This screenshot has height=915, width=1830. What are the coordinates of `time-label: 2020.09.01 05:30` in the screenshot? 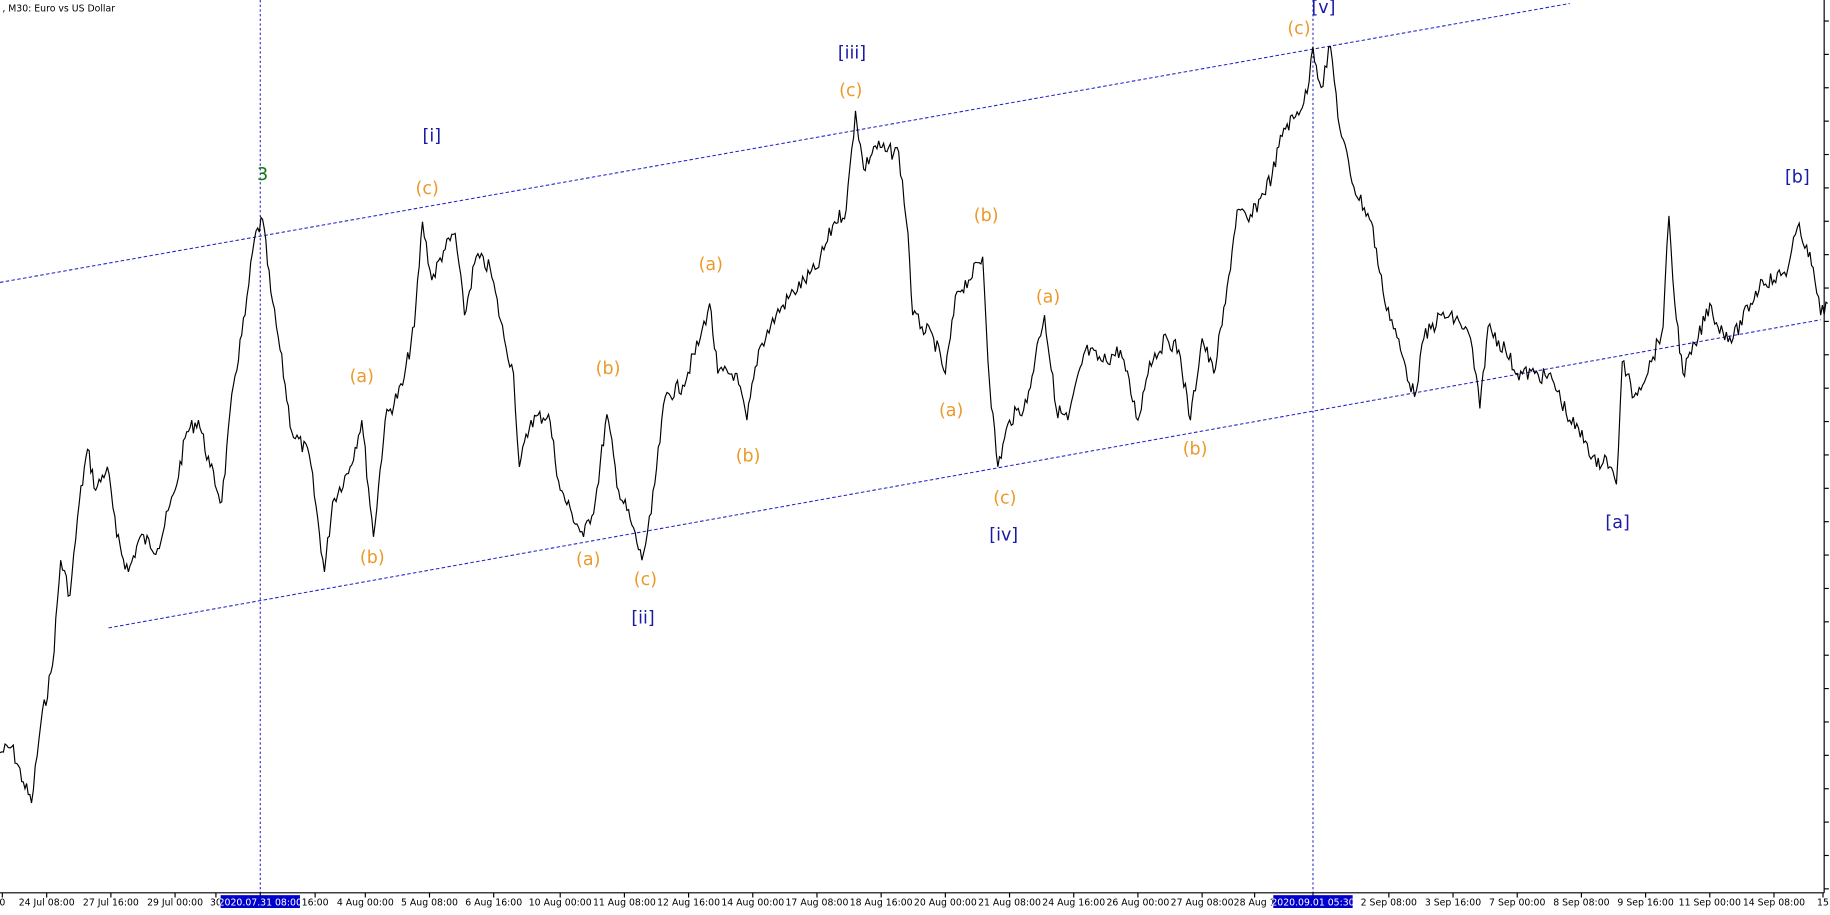 It's located at (1312, 903).